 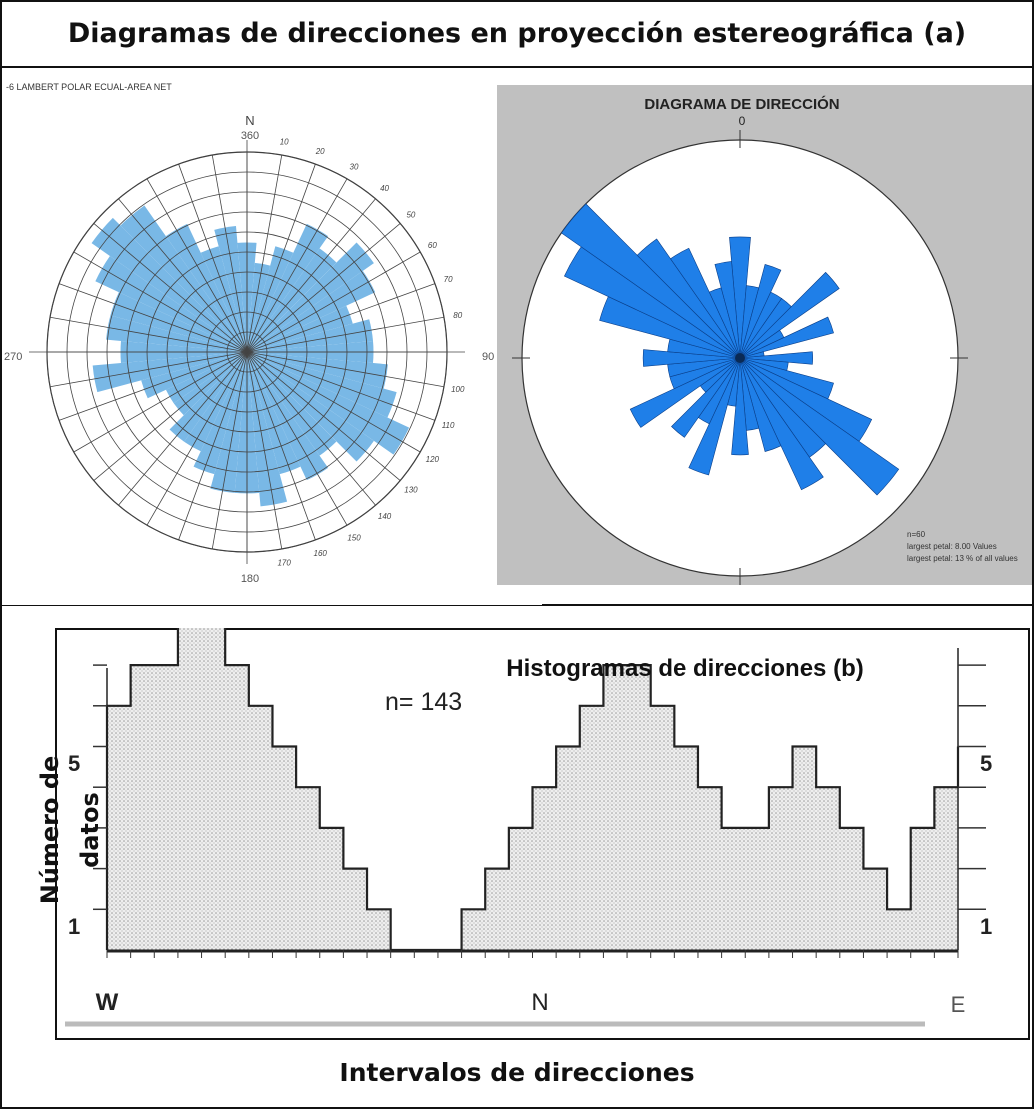 What do you see at coordinates (488, 357) in the screenshot?
I see `label-90: 90` at bounding box center [488, 357].